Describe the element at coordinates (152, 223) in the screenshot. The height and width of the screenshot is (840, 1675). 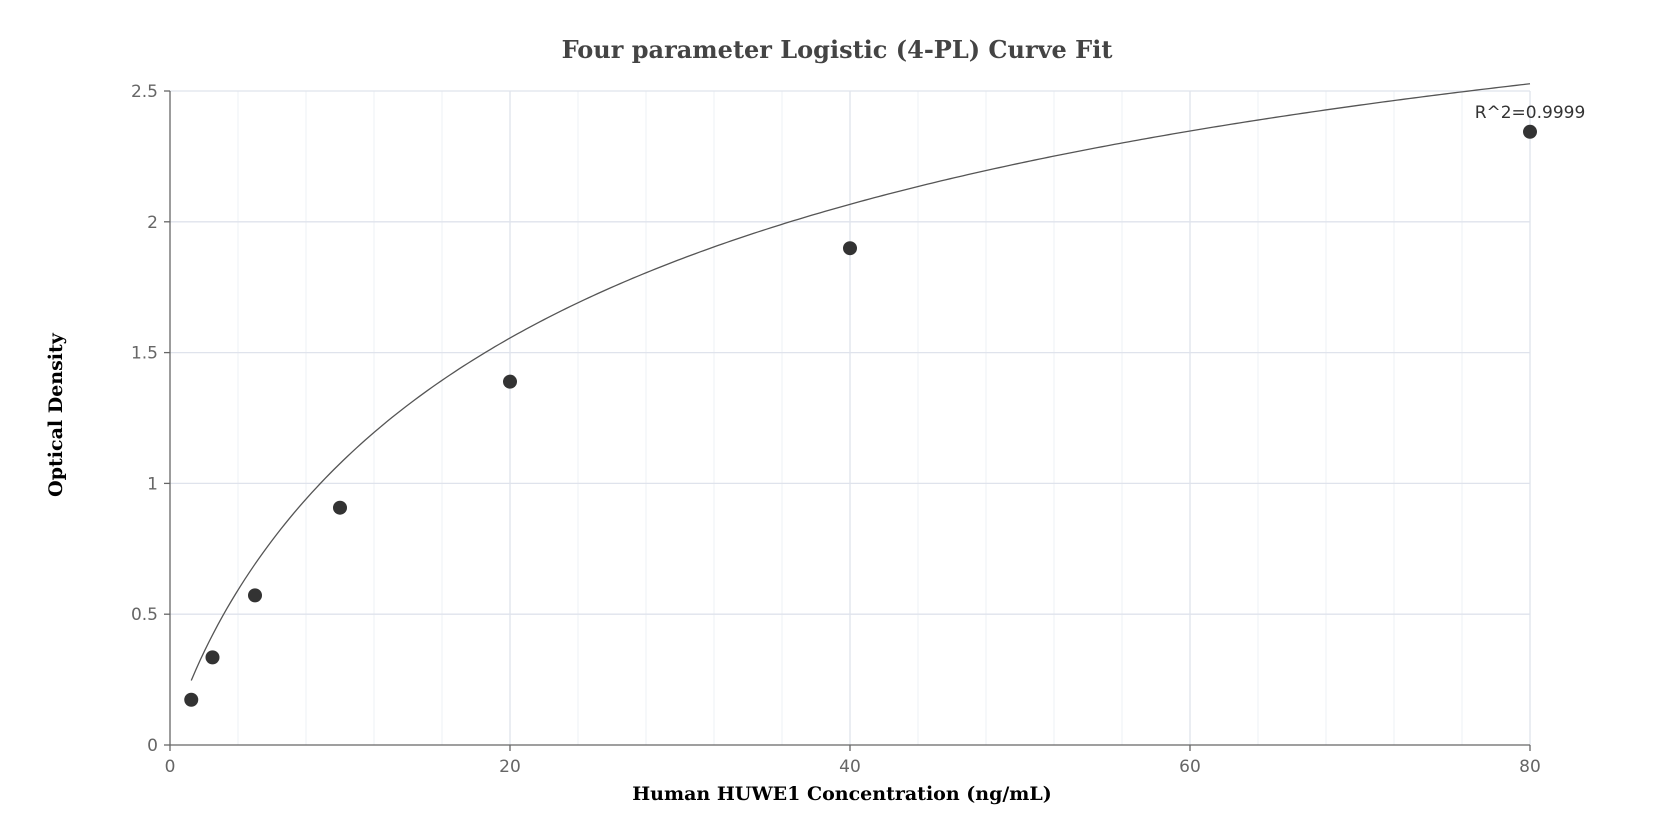
I see `y-tick-label: 2` at that location.